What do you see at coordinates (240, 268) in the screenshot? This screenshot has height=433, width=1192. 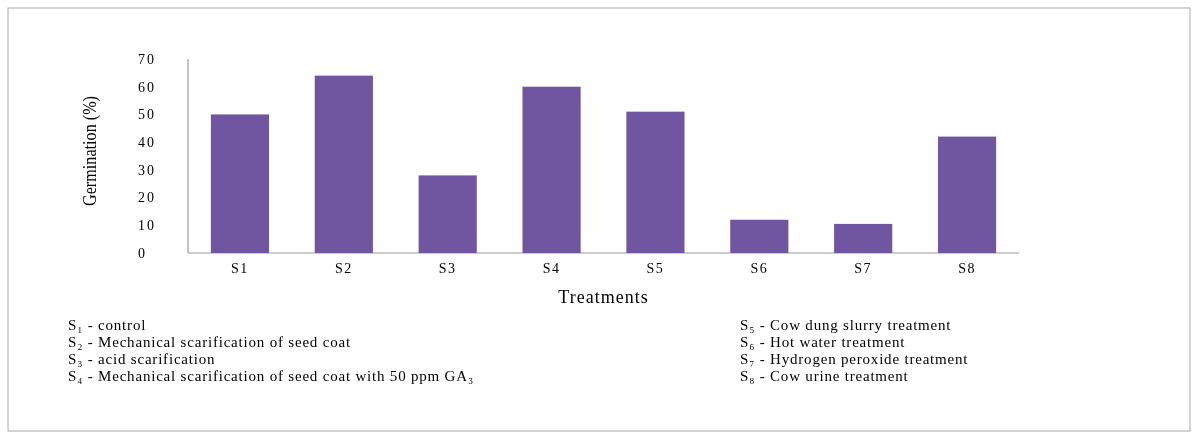 I see `x-tick-label: S1` at bounding box center [240, 268].